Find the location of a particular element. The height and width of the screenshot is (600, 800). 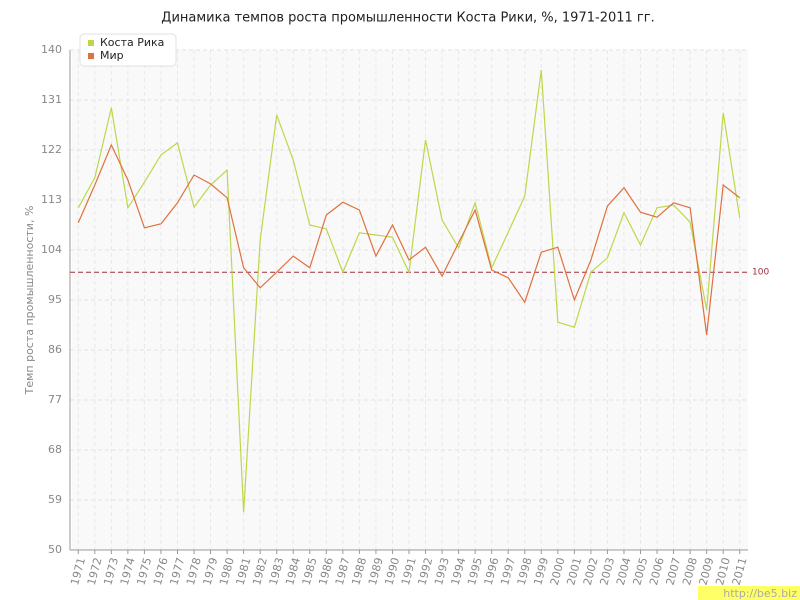

y-tick-label: 131 is located at coordinates (51, 99).